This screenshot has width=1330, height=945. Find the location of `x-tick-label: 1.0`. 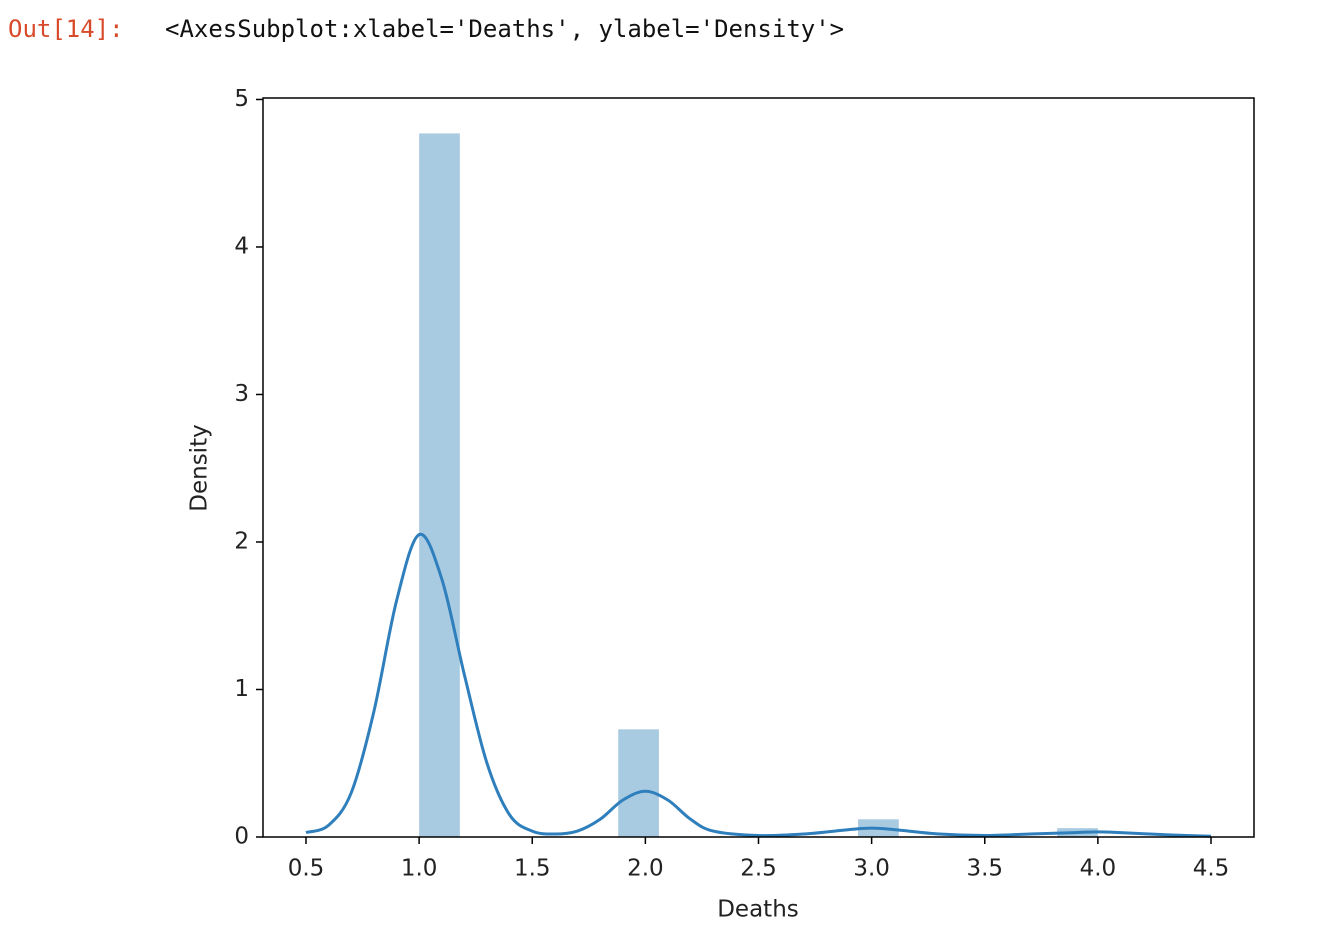

x-tick-label: 1.0 is located at coordinates (419, 869).